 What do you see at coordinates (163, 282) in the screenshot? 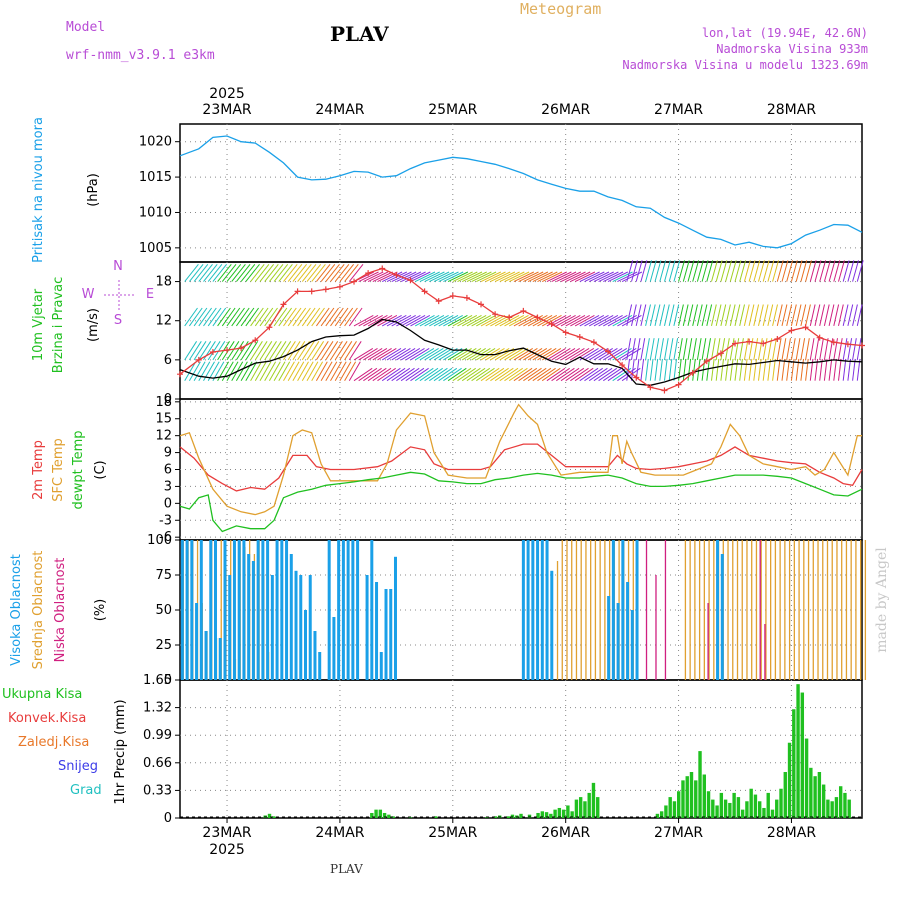
I see `y-tick-label-wind: 18` at bounding box center [163, 282].